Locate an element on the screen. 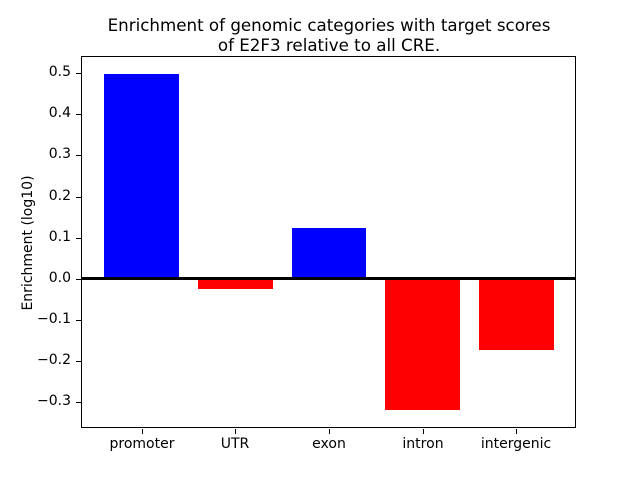 The image size is (640, 480). y-tick-label: 0.5 is located at coordinates (59, 72).